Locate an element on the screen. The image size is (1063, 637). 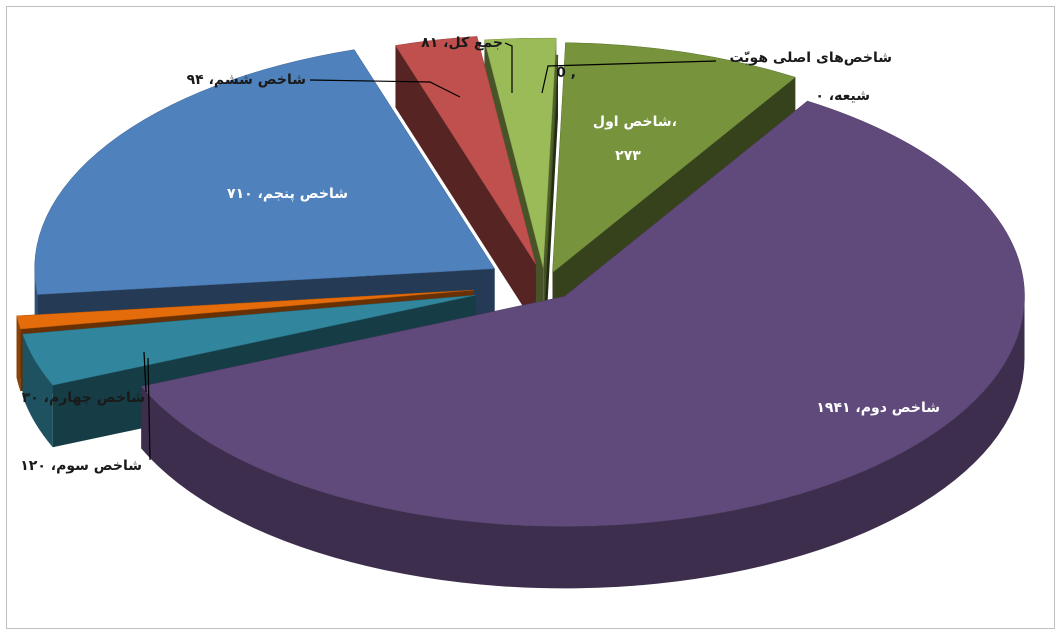
slice-label-first: شاخص اول، is located at coordinates (635, 122).